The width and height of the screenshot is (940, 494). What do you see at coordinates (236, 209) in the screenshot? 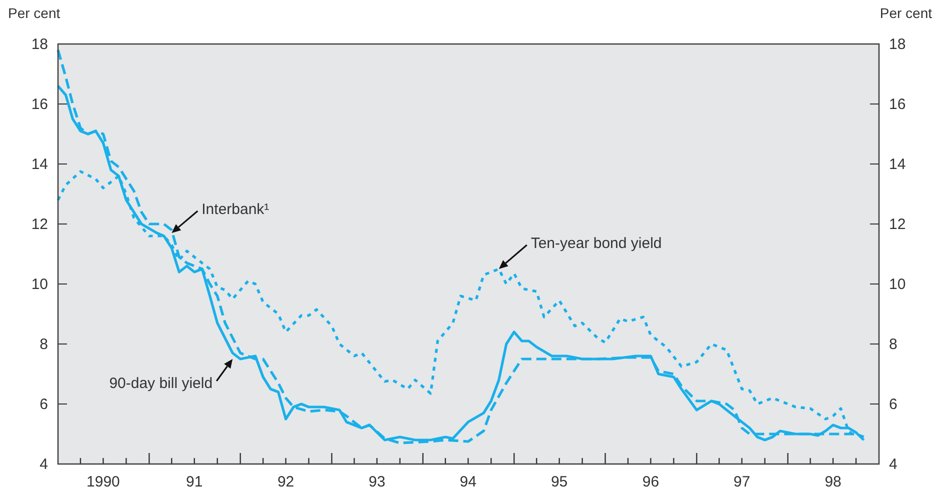
I see `annotation: Interbank¹` at bounding box center [236, 209].